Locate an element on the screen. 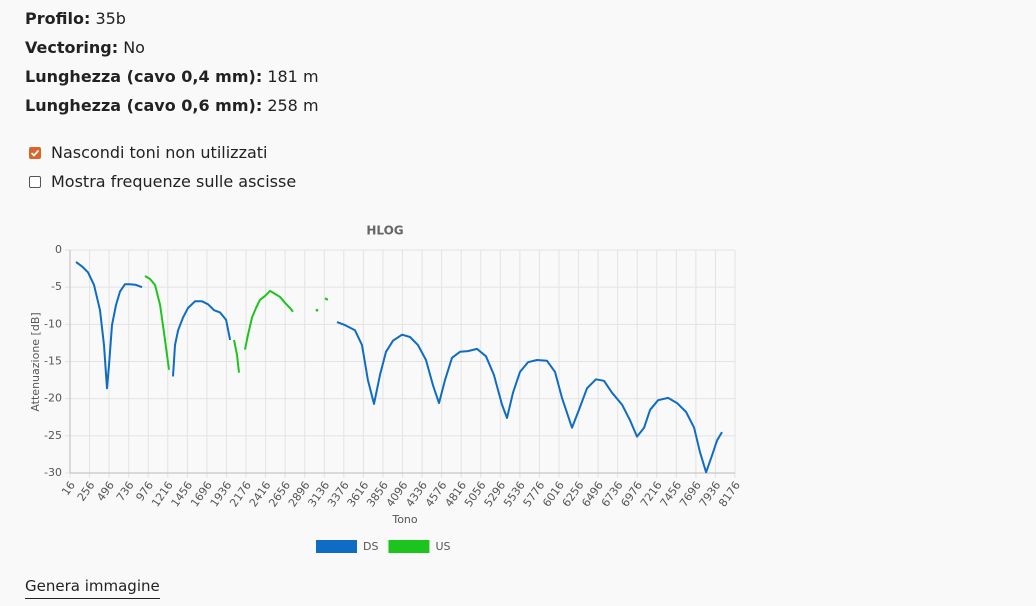 The width and height of the screenshot is (1036, 606). data-point is located at coordinates (317, 310).